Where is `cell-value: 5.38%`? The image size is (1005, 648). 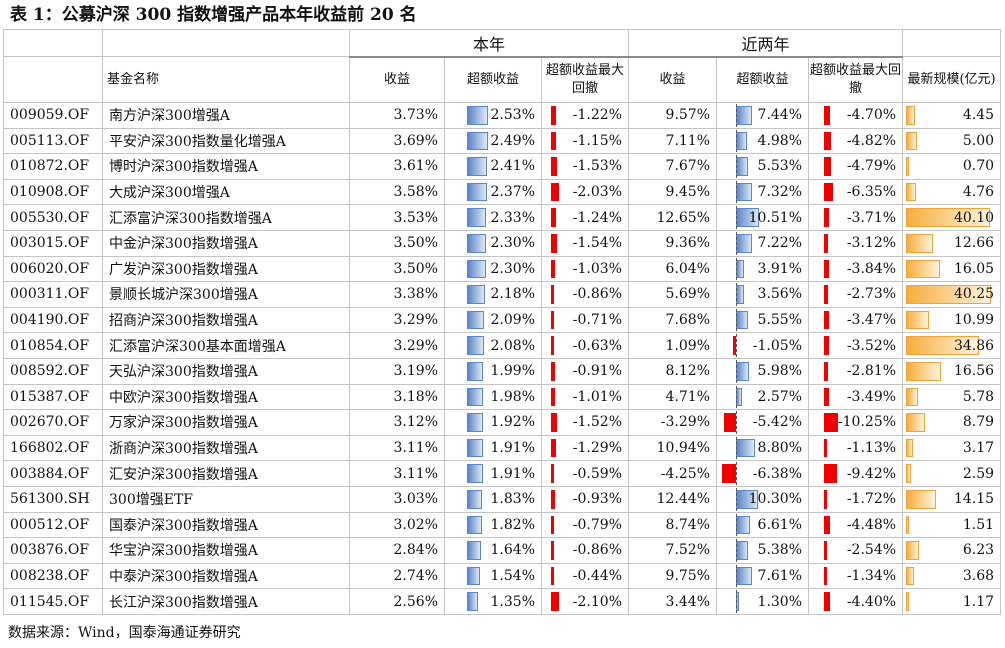
cell-value: 5.38% is located at coordinates (780, 550).